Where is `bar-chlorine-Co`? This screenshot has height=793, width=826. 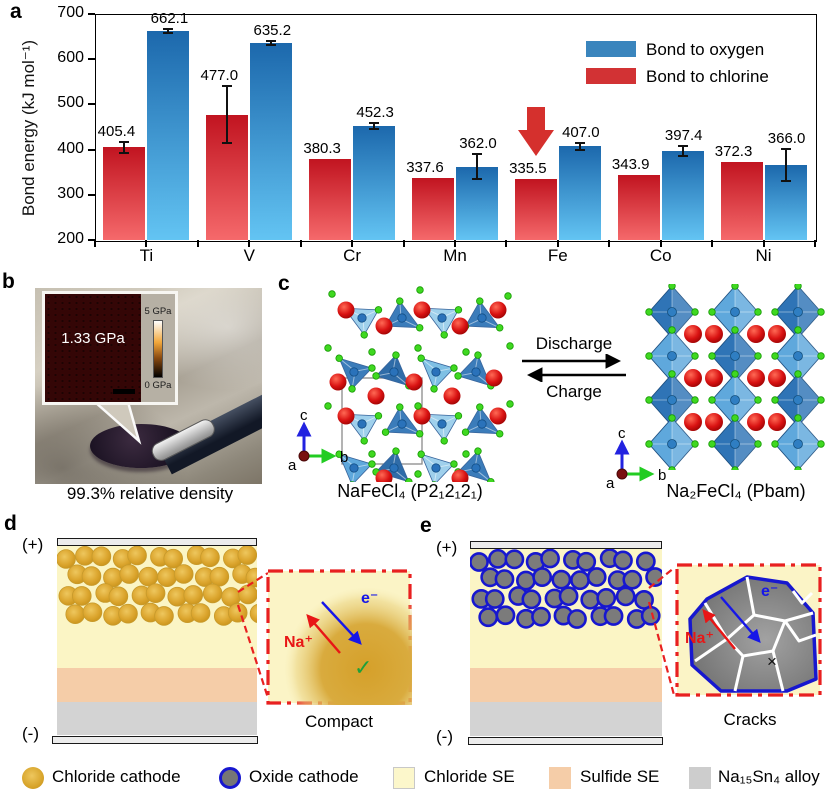 bar-chlorine-Co is located at coordinates (638, 207).